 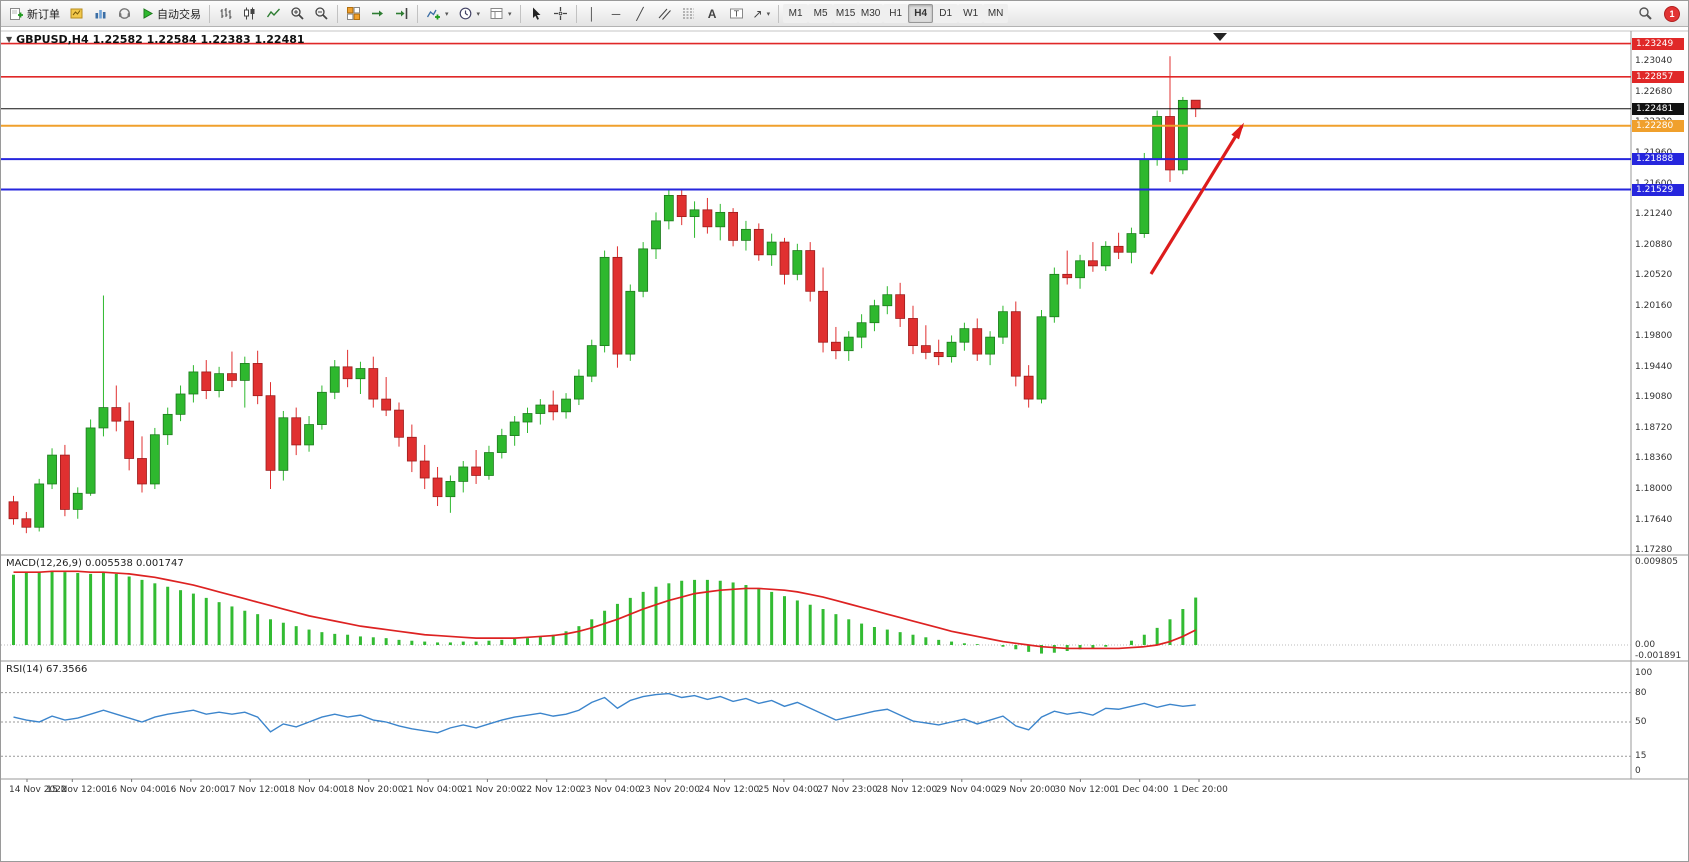 I want to click on bar-chart-icon, so click(x=226, y=13).